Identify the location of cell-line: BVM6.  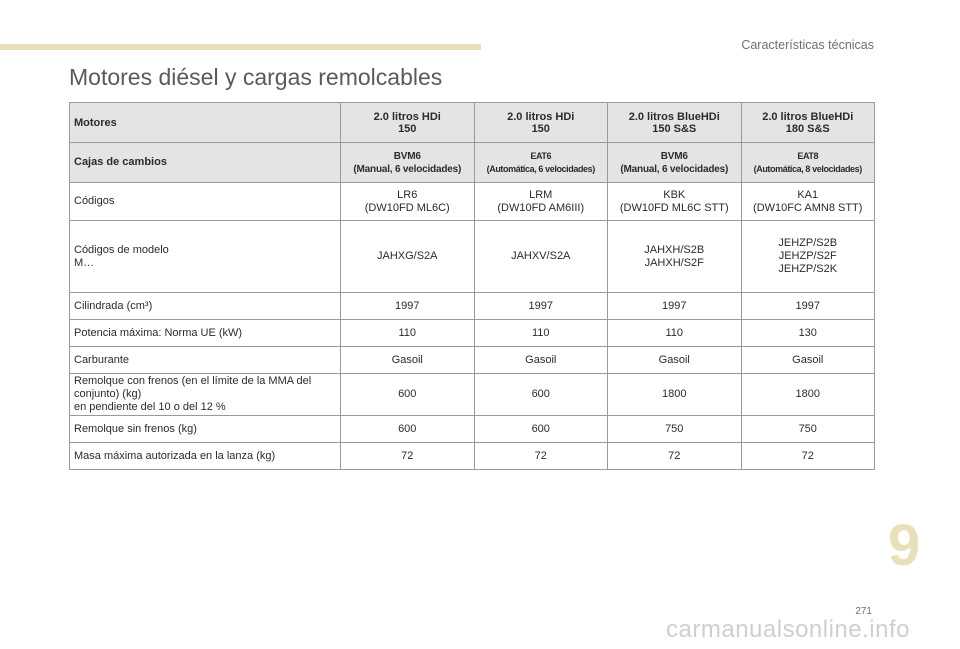
(674, 156).